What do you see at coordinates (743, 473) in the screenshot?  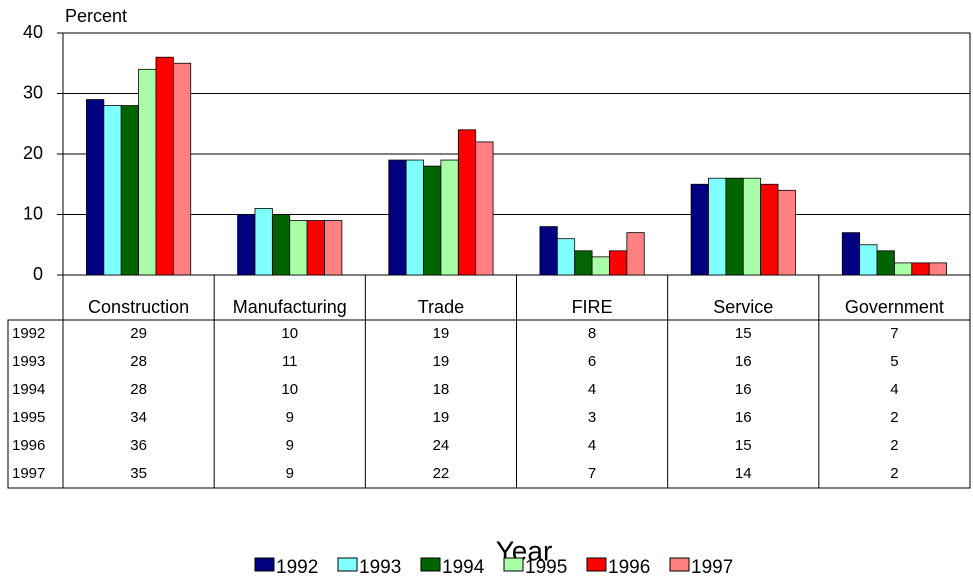 I see `table-cell: 14` at bounding box center [743, 473].